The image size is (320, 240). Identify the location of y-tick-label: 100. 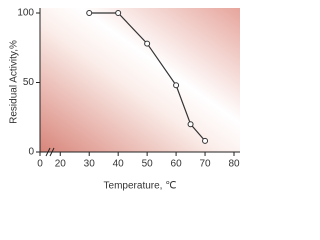
(25, 13).